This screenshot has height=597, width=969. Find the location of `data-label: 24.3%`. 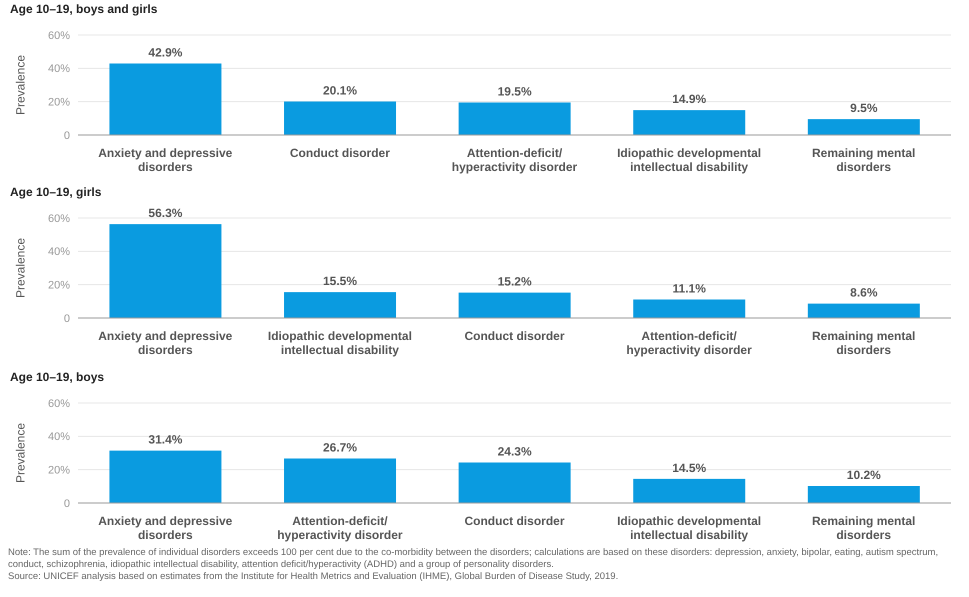

data-label: 24.3% is located at coordinates (515, 451).